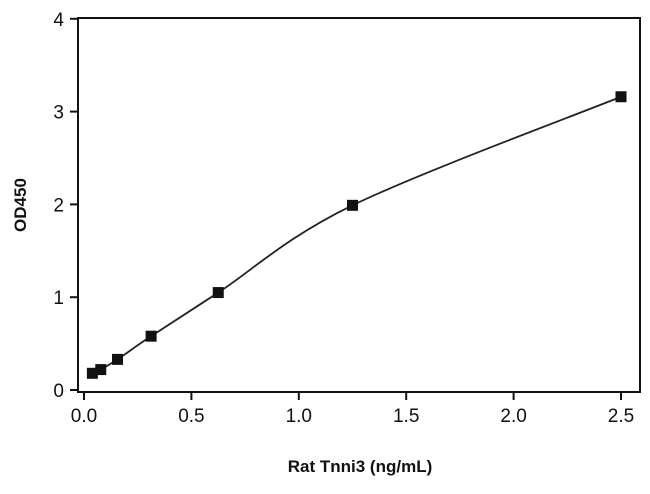  What do you see at coordinates (360, 466) in the screenshot?
I see `x-axis-label: Rat Tnni3 (ng/mL)` at bounding box center [360, 466].